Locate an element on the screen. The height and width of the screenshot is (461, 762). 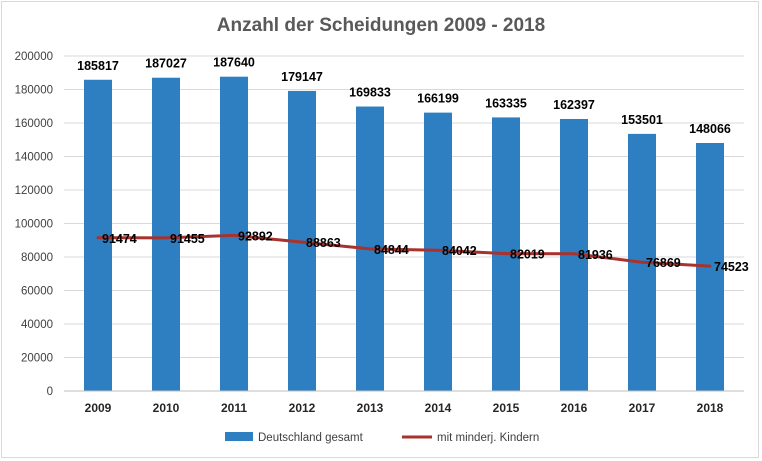
x-tick-label: 2016 is located at coordinates (574, 408).